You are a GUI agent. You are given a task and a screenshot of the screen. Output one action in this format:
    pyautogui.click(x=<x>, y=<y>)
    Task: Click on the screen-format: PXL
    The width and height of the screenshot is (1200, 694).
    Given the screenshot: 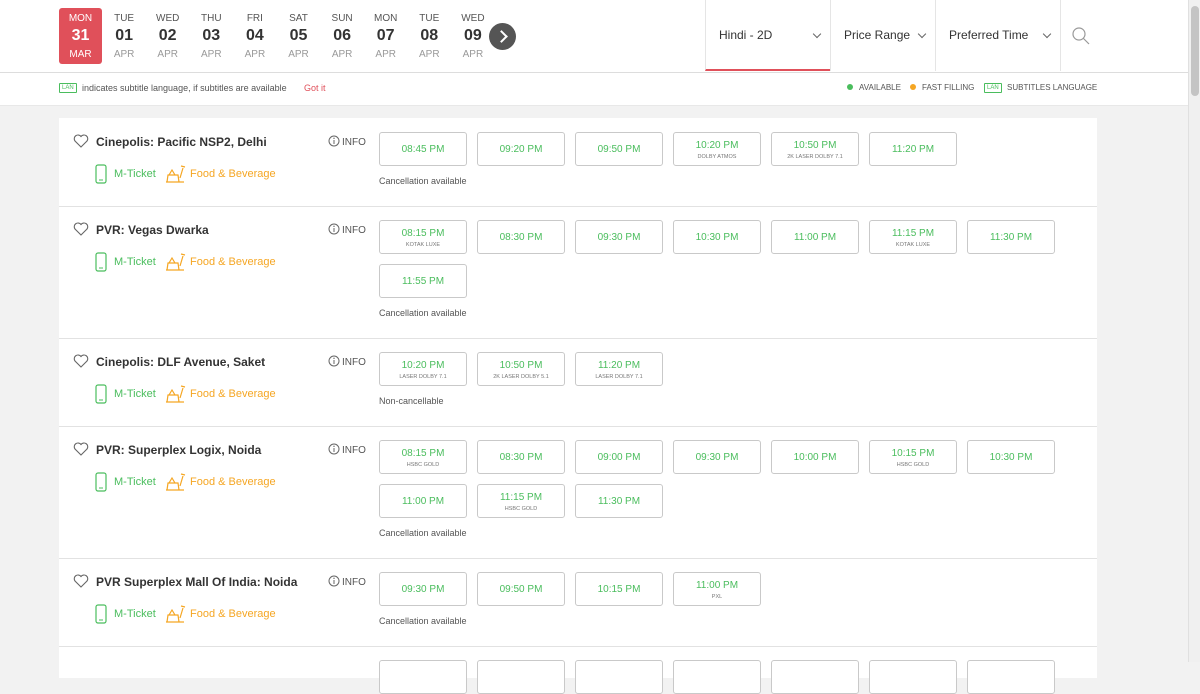 What is the action you would take?
    pyautogui.click(x=717, y=597)
    